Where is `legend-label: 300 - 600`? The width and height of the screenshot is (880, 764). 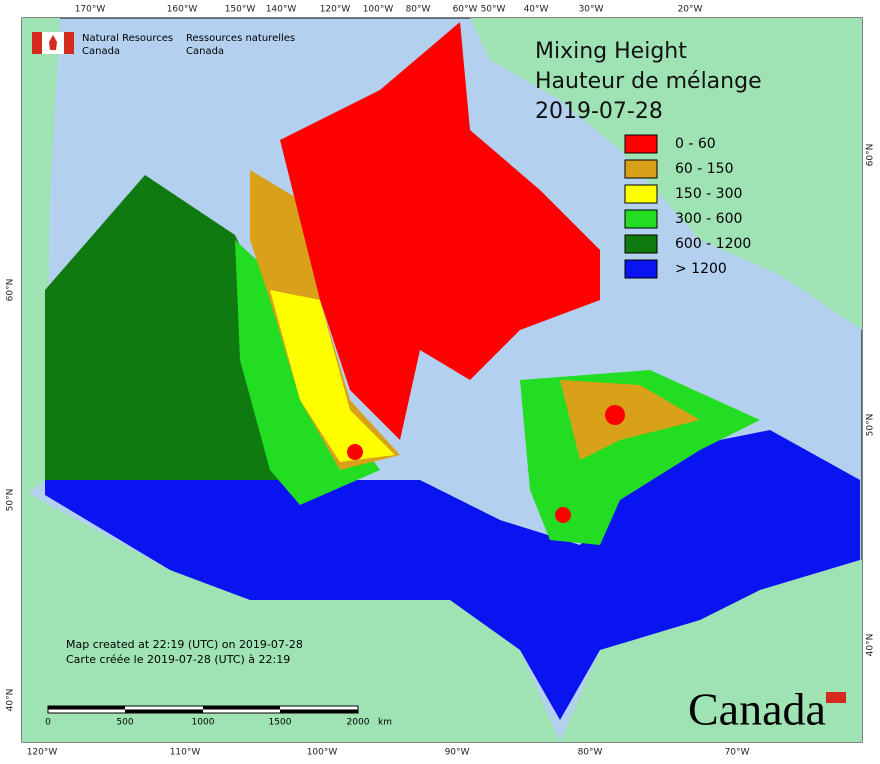
legend-label: 300 - 600 is located at coordinates (708, 219).